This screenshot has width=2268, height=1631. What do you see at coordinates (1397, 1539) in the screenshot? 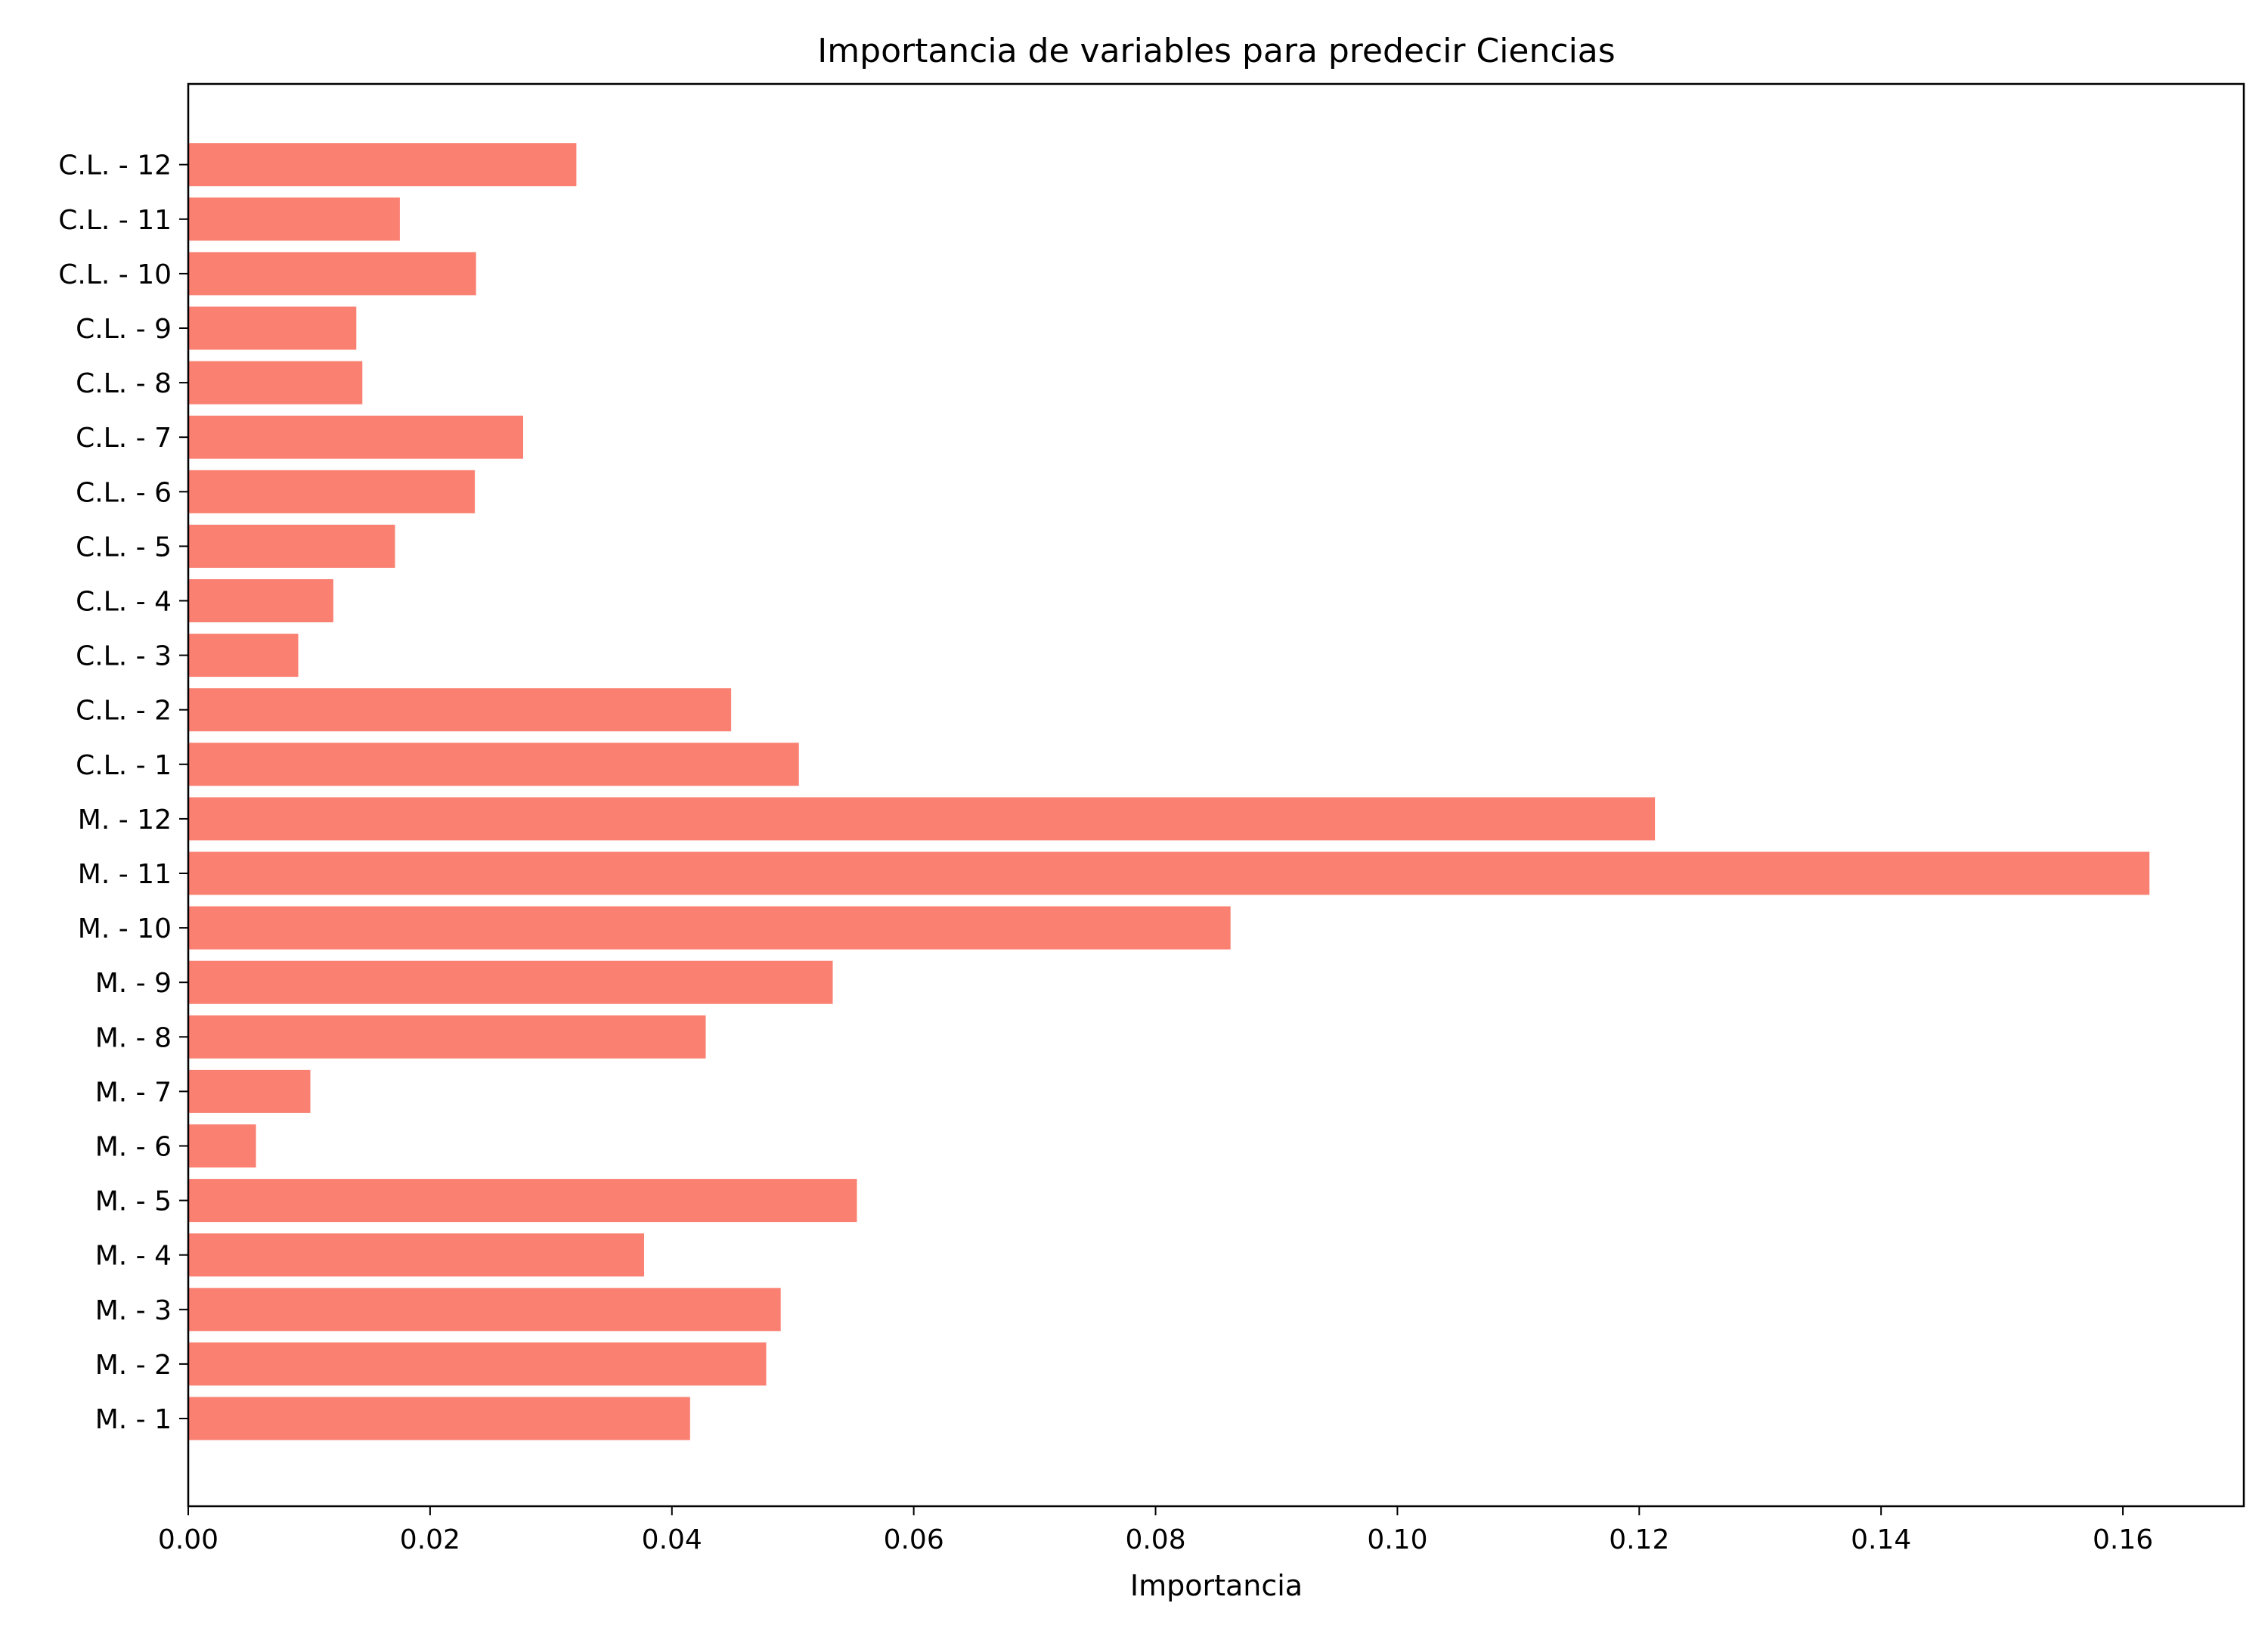
I see `x-tick-label: 0.10` at bounding box center [1397, 1539].